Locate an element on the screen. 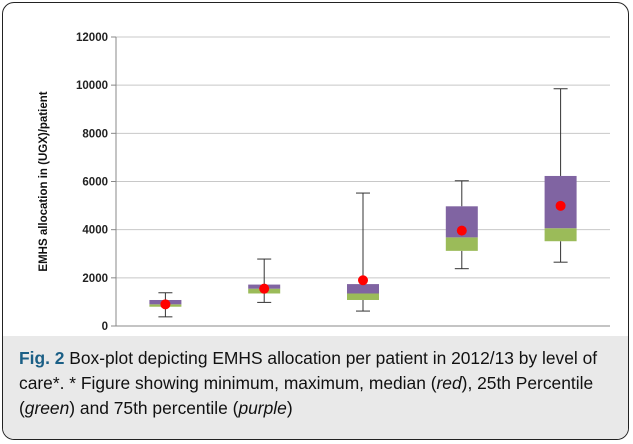 This screenshot has width=633, height=444. y-axis-label: EMHS allocation in (UGX)/patient is located at coordinates (44, 181).